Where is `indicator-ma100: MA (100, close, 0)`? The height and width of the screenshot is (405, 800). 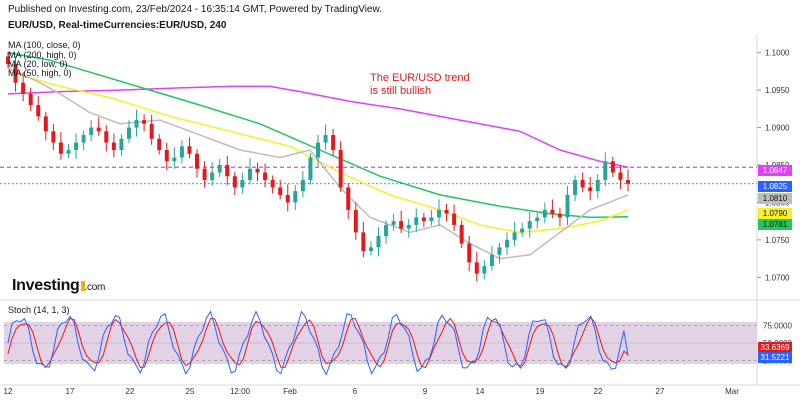
indicator-ma100: MA (100, close, 0) is located at coordinates (44, 45).